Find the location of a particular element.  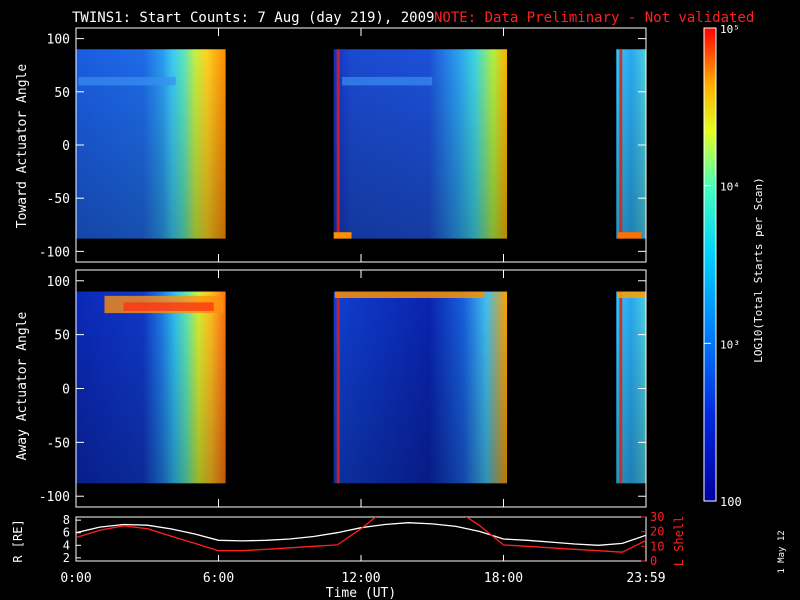

ytick-label: 6 is located at coordinates (66, 533).